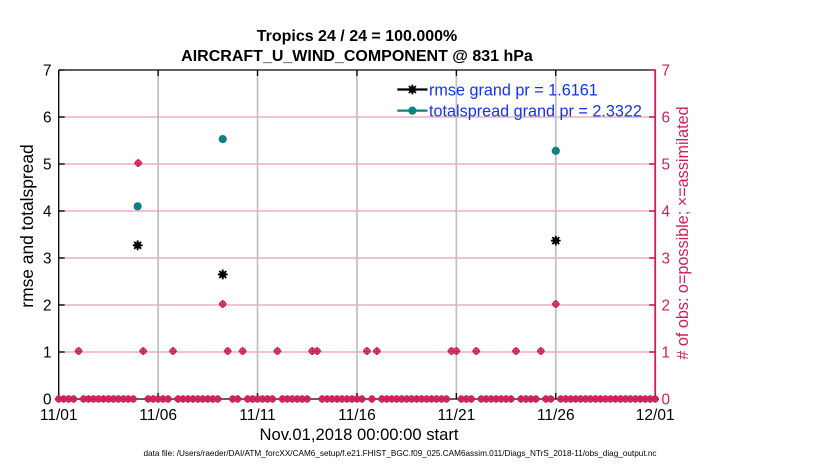  What do you see at coordinates (357, 36) in the screenshot?
I see `svg-text: Tropics 24 / 24 = 100.000%` at bounding box center [357, 36].